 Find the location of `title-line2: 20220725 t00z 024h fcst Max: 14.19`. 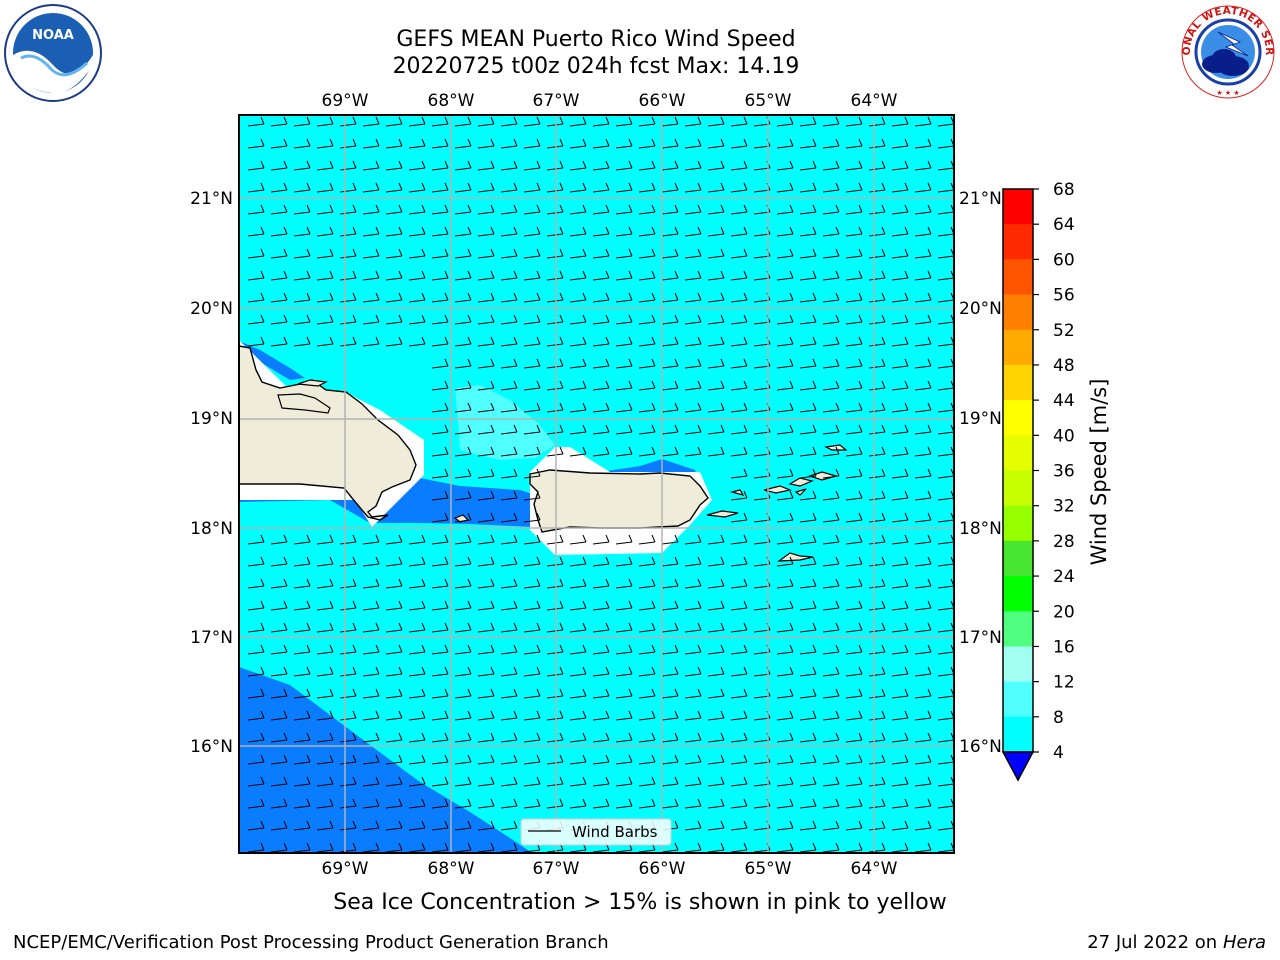

title-line2: 20220725 t00z 024h fcst Max: 14.19 is located at coordinates (596, 66).